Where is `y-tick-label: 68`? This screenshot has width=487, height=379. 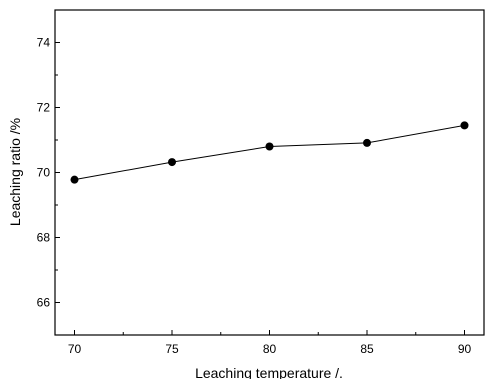 y-tick-label: 68 is located at coordinates (44, 238).